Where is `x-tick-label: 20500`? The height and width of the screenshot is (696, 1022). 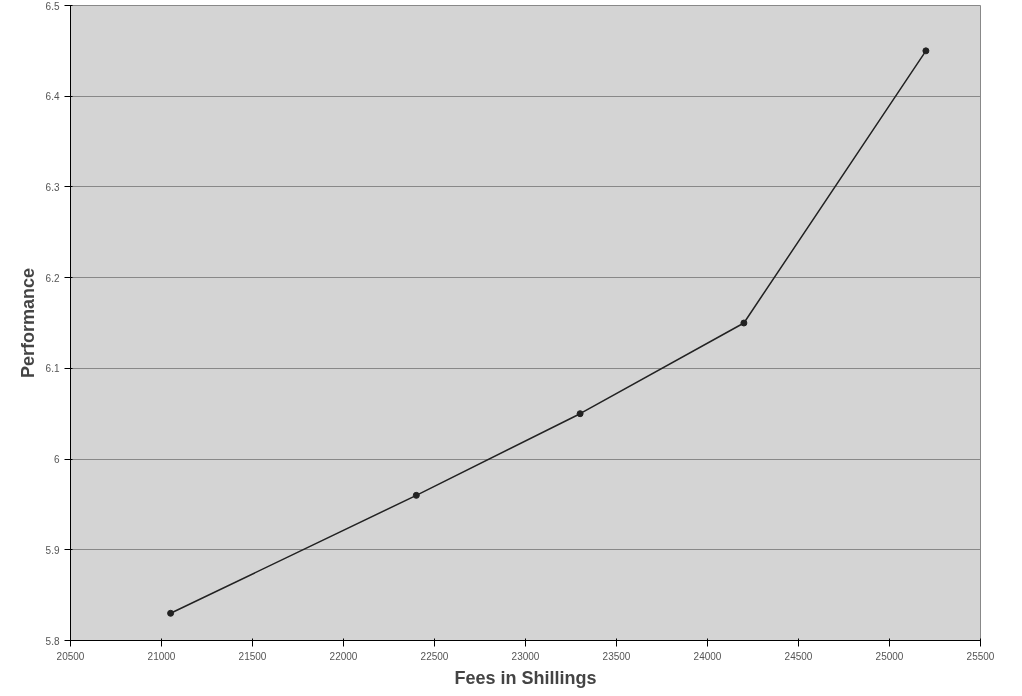 x-tick-label: 20500 is located at coordinates (70, 656).